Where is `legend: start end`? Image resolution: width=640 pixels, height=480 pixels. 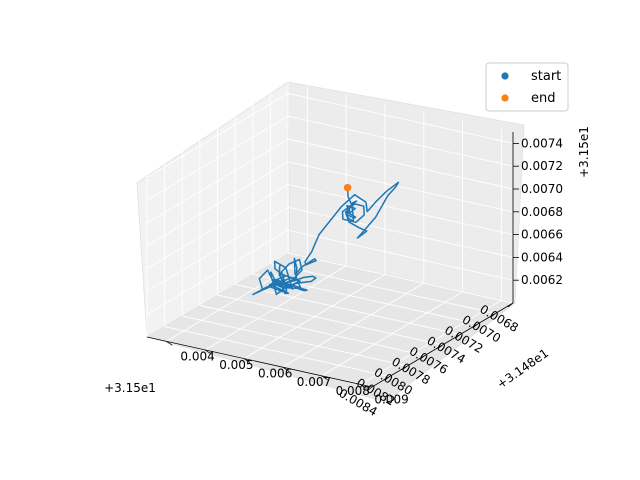
legend: start end is located at coordinates (527, 87).